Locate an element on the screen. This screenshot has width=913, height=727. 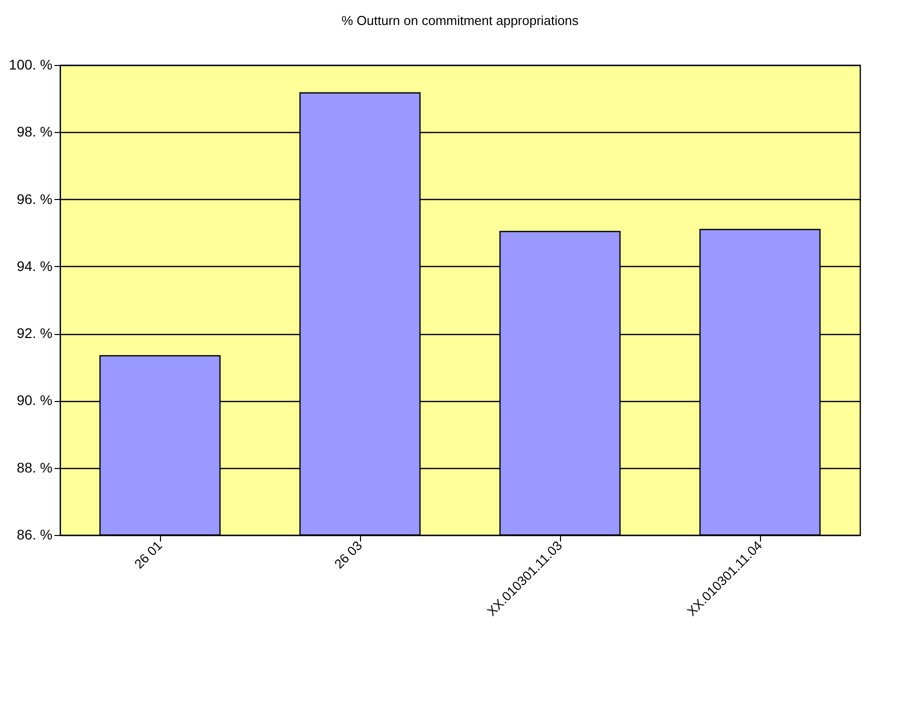
chart-title: % Outturn on commitment appropriations is located at coordinates (460, 20).